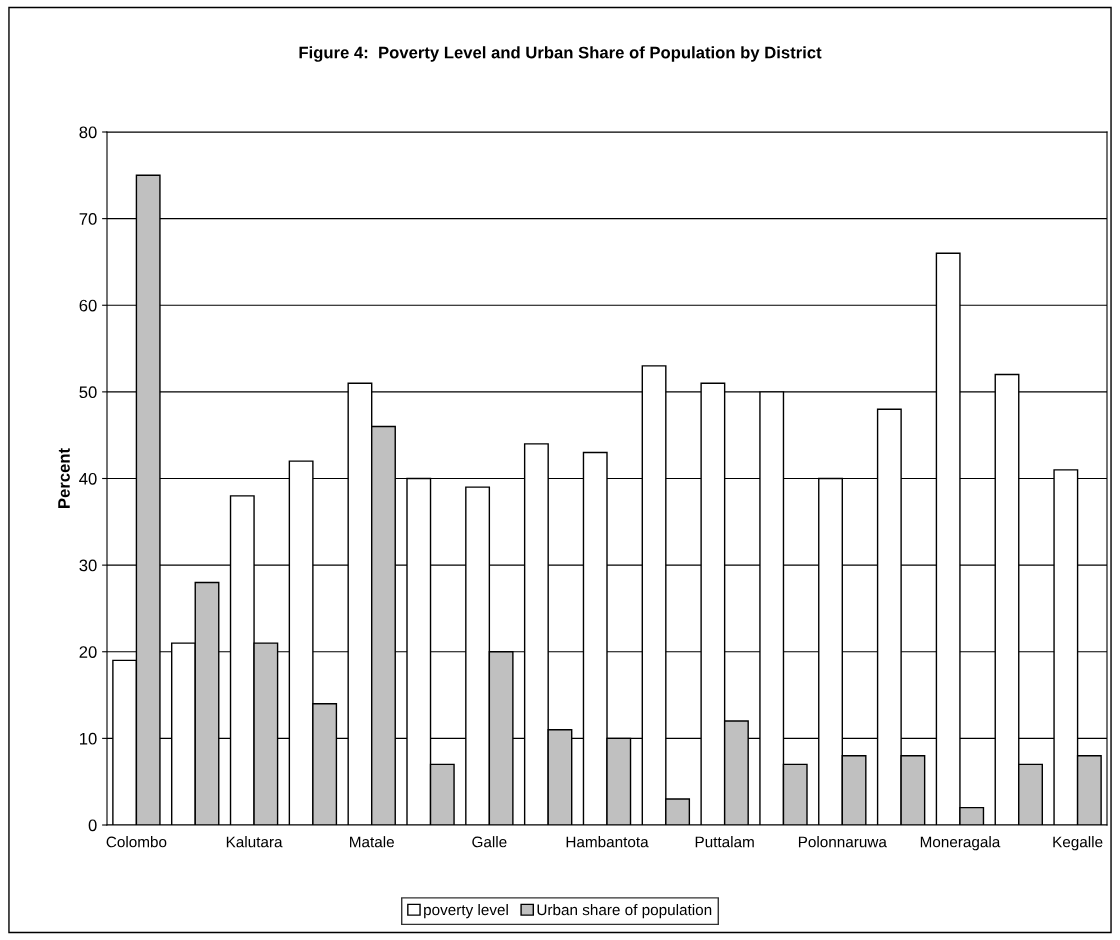 The width and height of the screenshot is (1120, 940). I want to click on y-tick-label: 20, so click(88, 652).